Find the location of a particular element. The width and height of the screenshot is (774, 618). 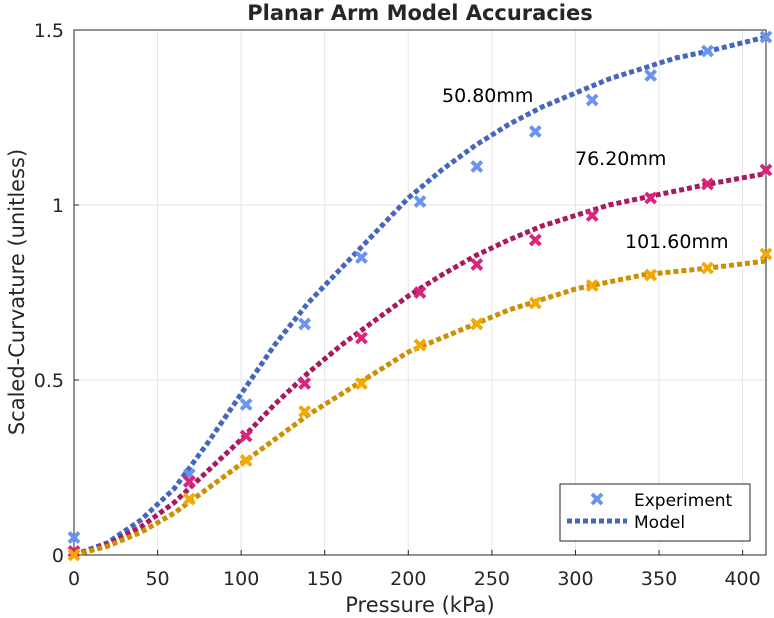

legend-model-label: Model is located at coordinates (659, 523).